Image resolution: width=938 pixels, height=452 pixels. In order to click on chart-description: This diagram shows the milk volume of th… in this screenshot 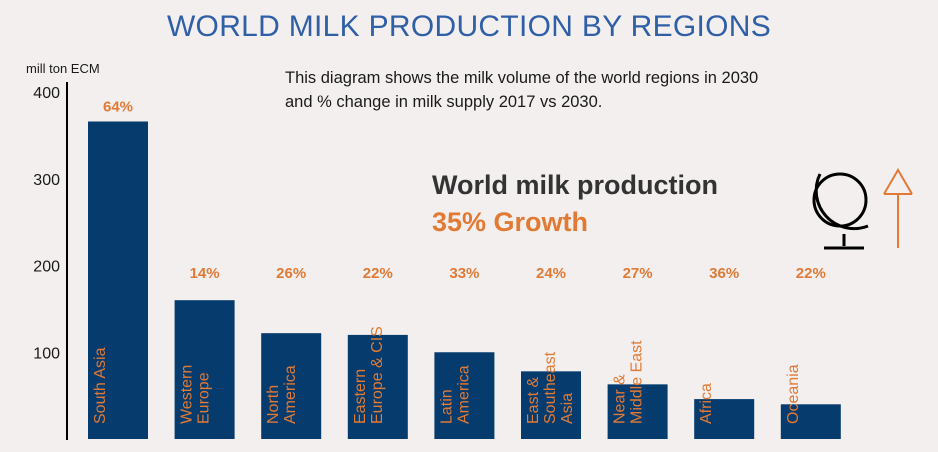, I will do `click(565, 90)`.